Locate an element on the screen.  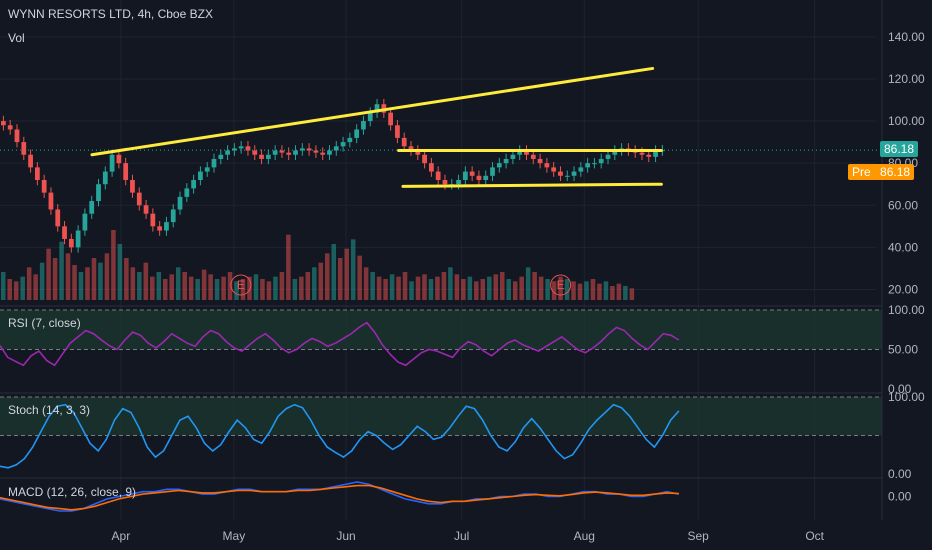
volume-bars is located at coordinates (317, 265).